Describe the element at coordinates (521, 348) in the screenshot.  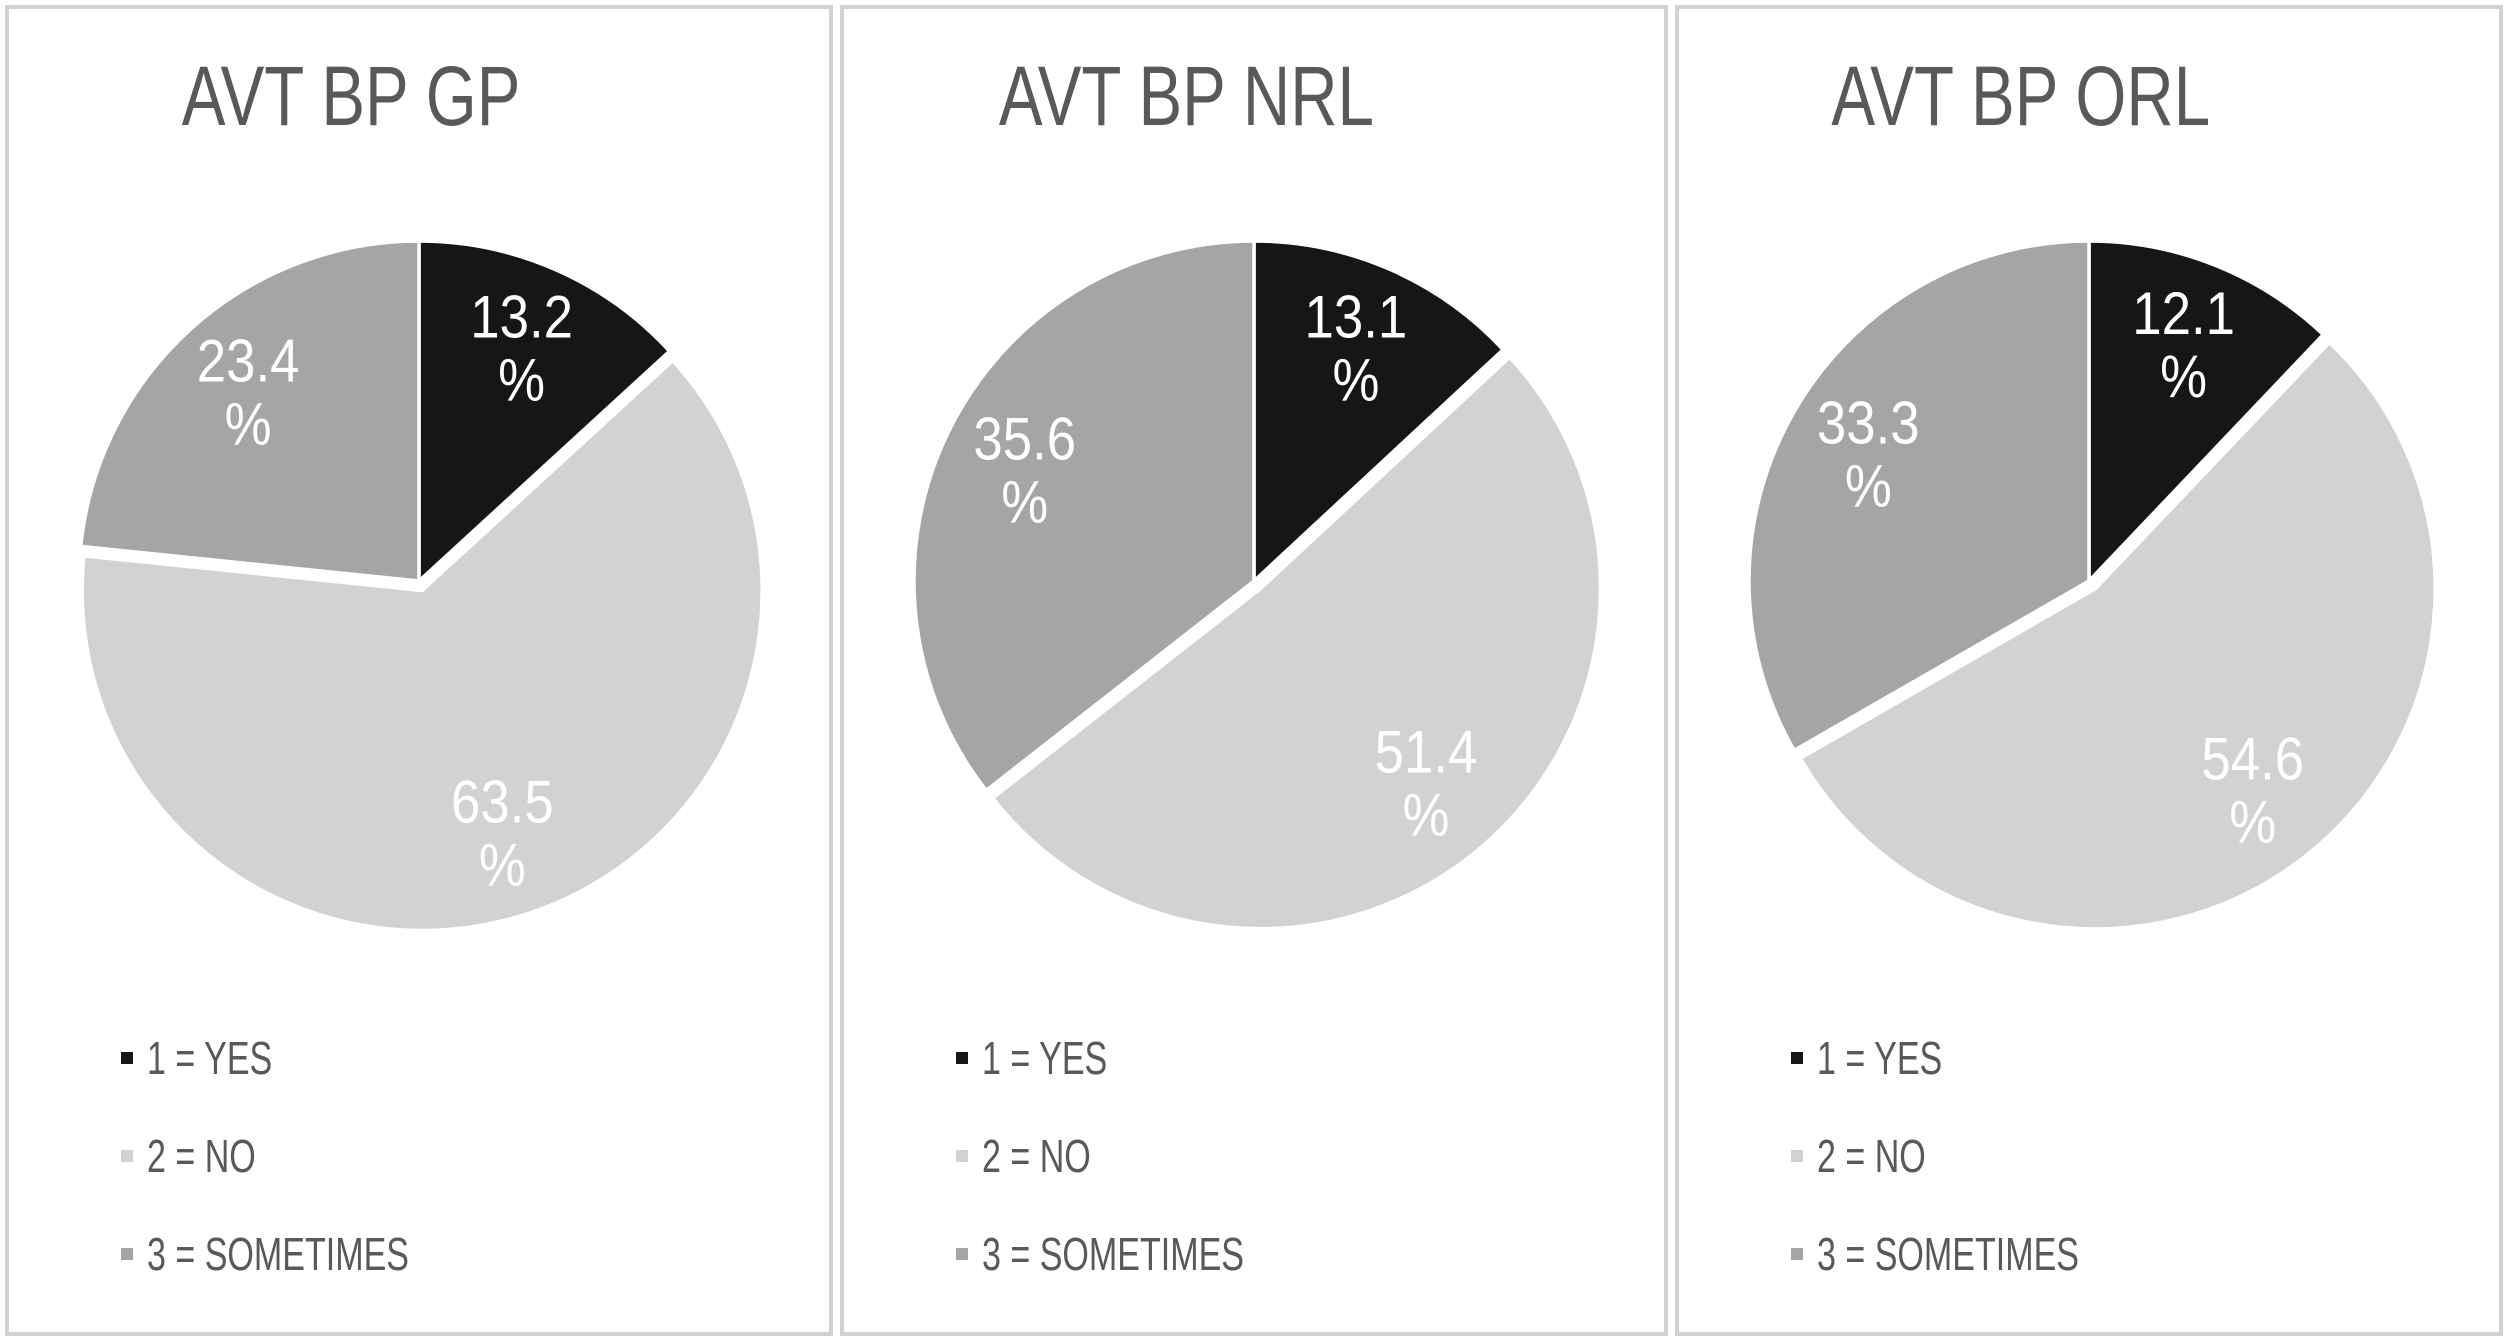
I see `slice-data-label: 13.2%` at that location.